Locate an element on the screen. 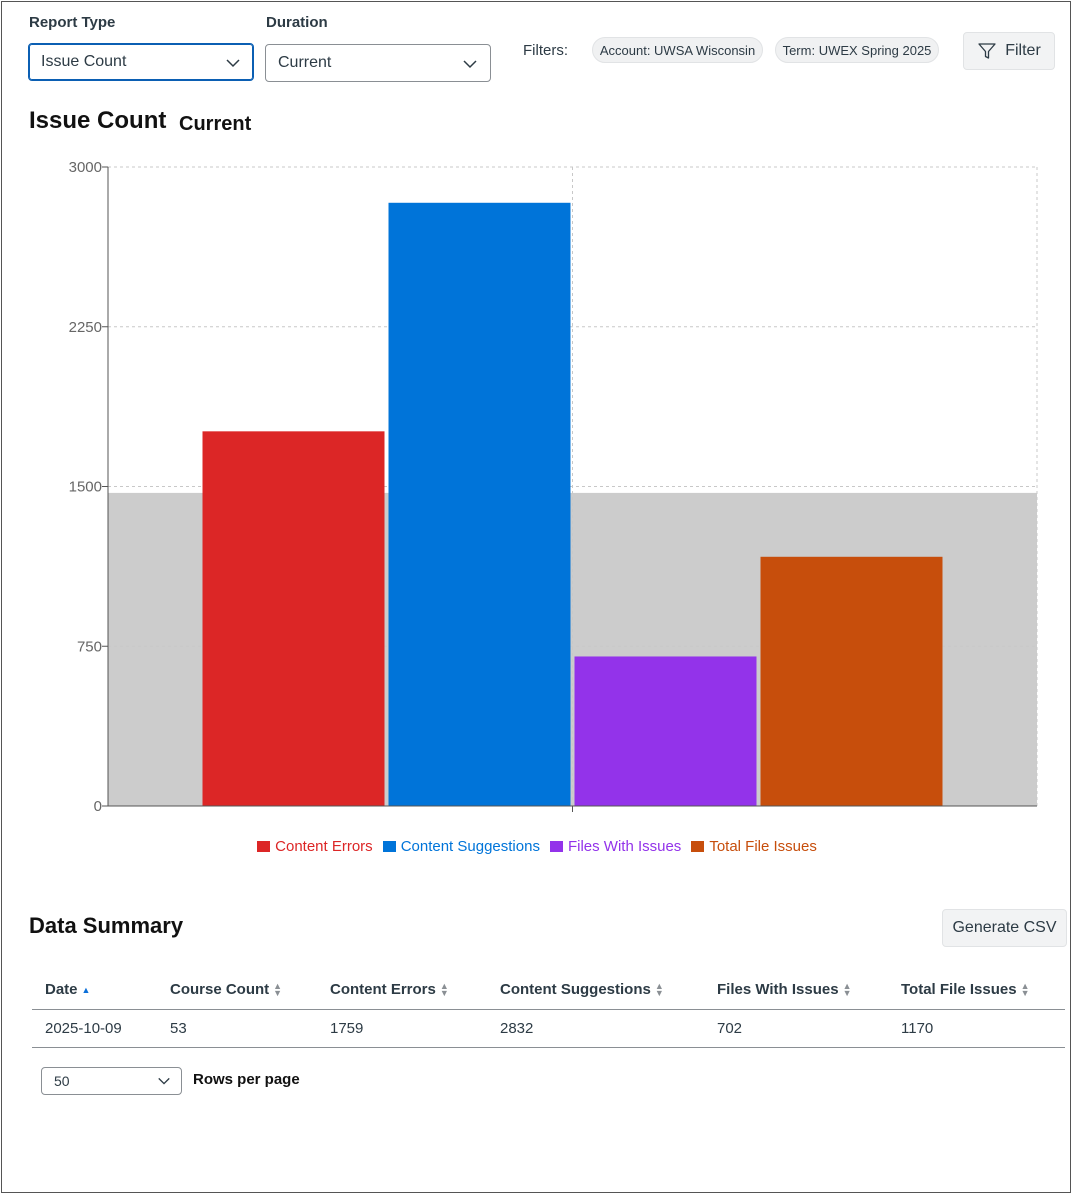 This screenshot has height=1197, width=1076. sort-ascending-icon: ▲ is located at coordinates (86, 989).